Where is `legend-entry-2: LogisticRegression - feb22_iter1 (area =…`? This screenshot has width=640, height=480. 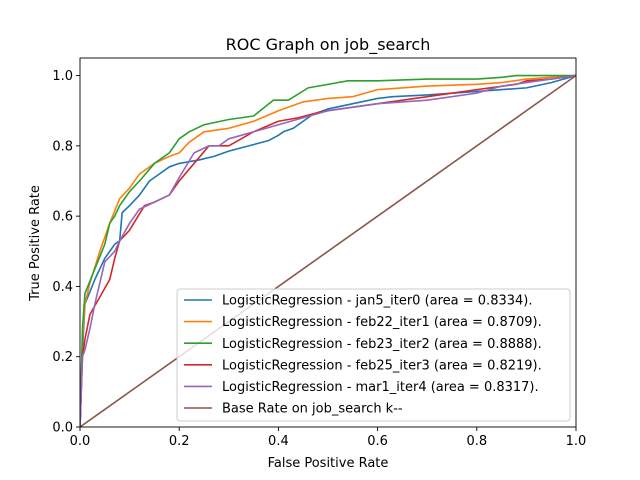
legend-entry-2: LogisticRegression - feb22_iter1 (area =… is located at coordinates (382, 322).